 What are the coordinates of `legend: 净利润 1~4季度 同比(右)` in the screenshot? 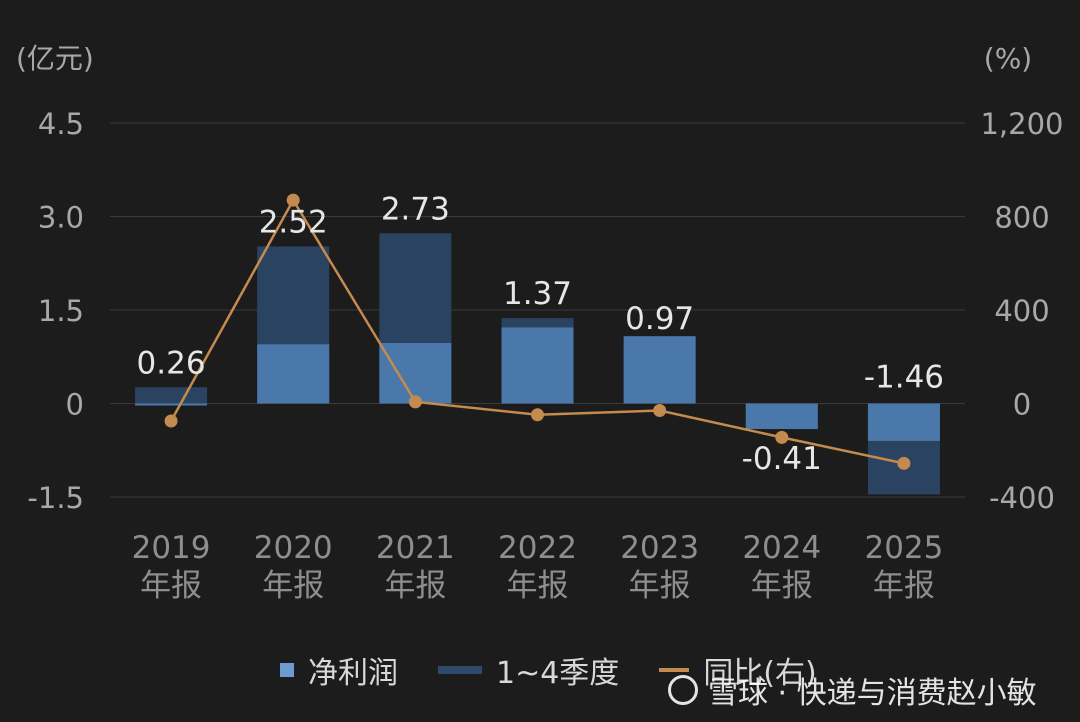 It's located at (568, 670).